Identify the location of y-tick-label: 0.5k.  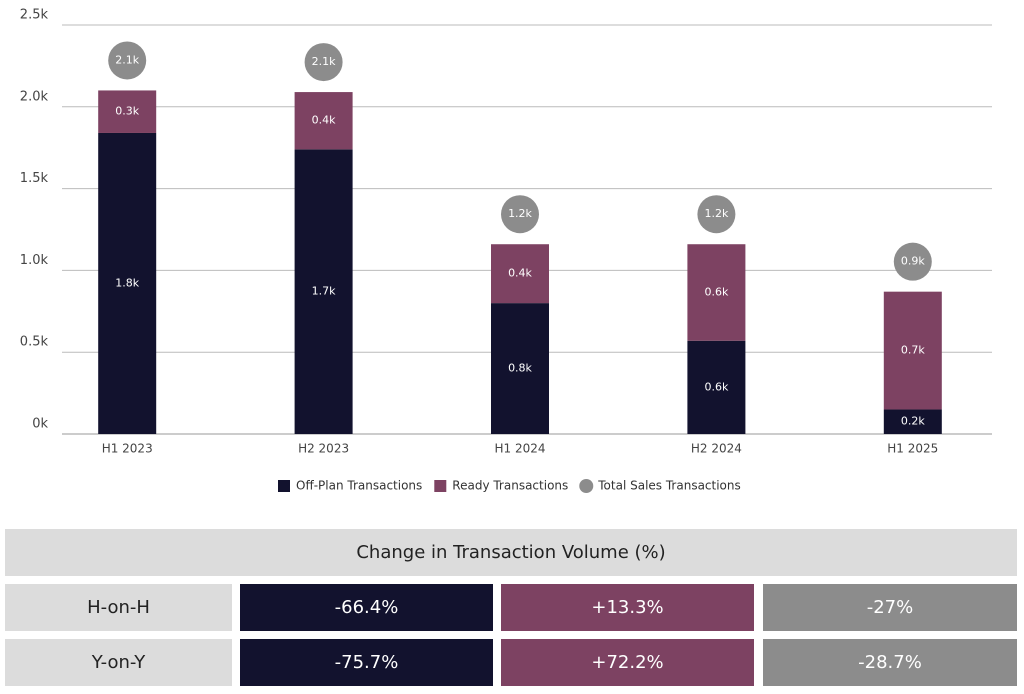
(34, 342).